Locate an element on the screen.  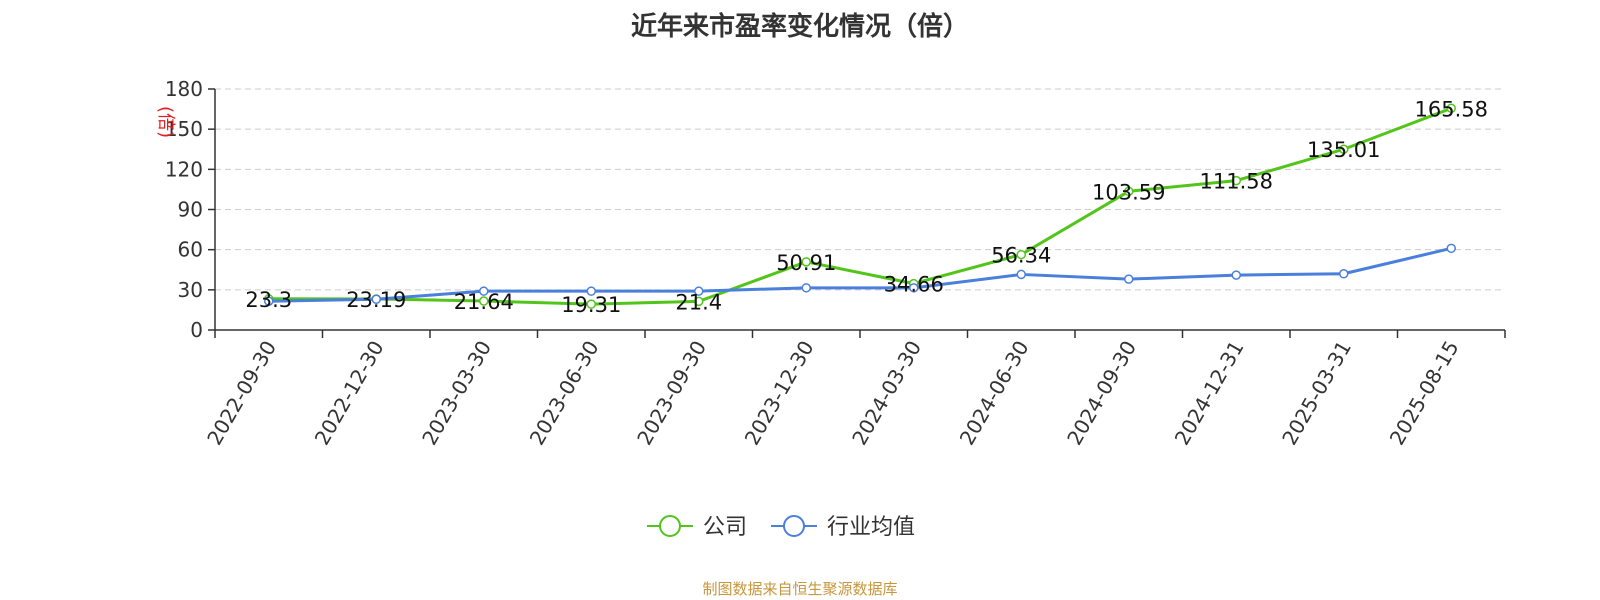
x-tick-label: 2024-06-30 is located at coordinates (994, 393).